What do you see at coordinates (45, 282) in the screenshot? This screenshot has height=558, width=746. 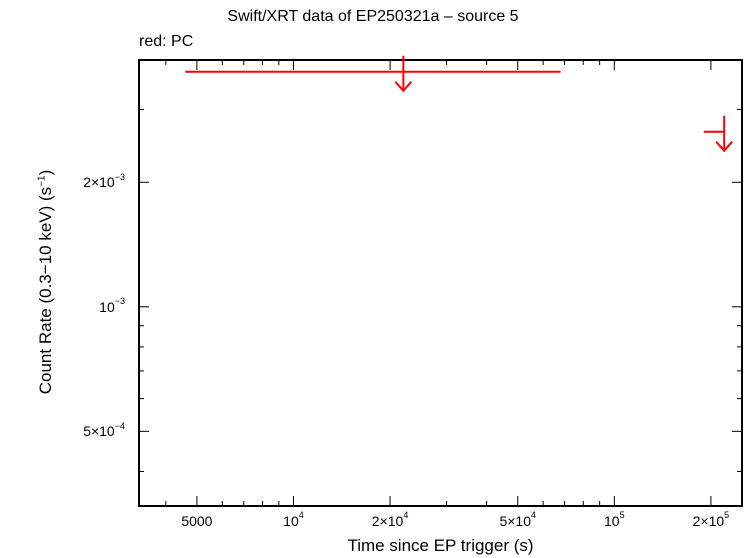 I see `y-axis-label: Count Rate (0.3−10 keV) (s−1)` at bounding box center [45, 282].